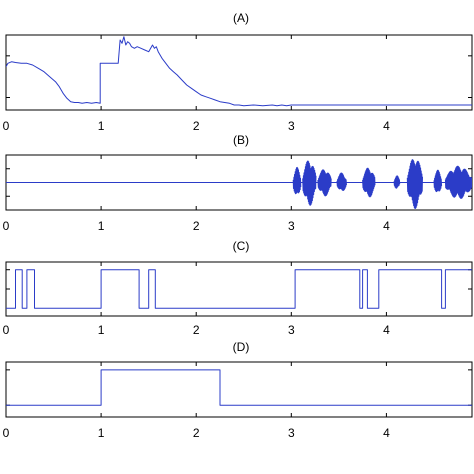  Describe the element at coordinates (241, 140) in the screenshot. I see `panel-title: (B)` at that location.